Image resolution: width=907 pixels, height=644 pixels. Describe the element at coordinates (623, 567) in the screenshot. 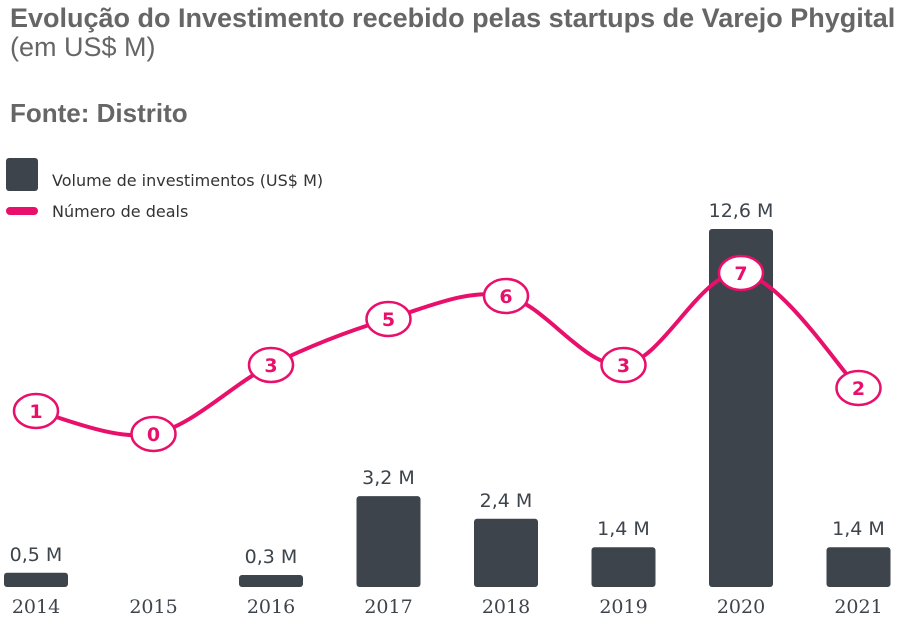

I see `bar-2019` at that location.